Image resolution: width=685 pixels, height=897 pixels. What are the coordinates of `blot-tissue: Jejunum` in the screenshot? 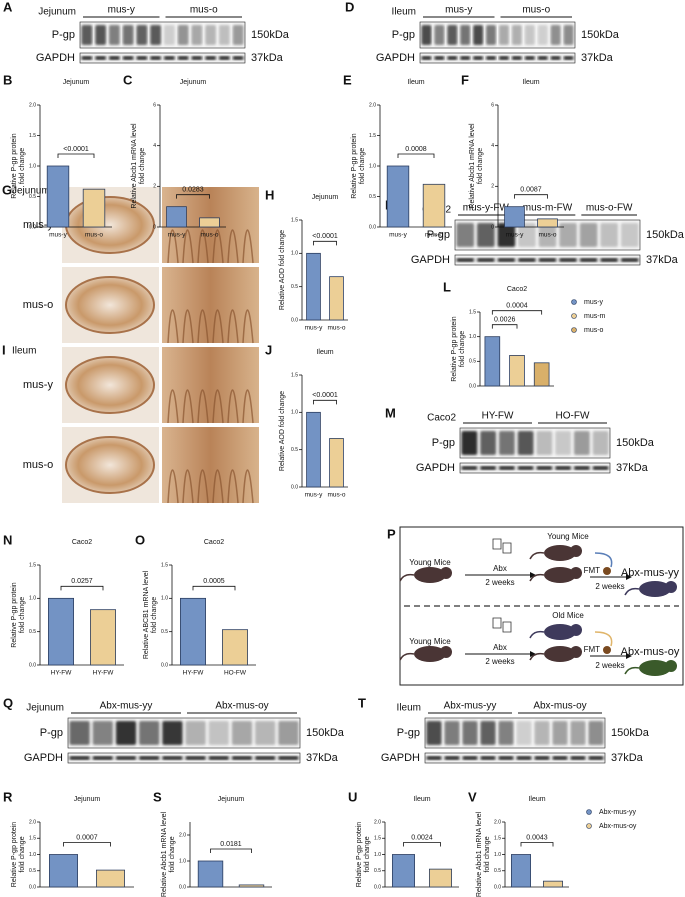 It's located at (57, 12).